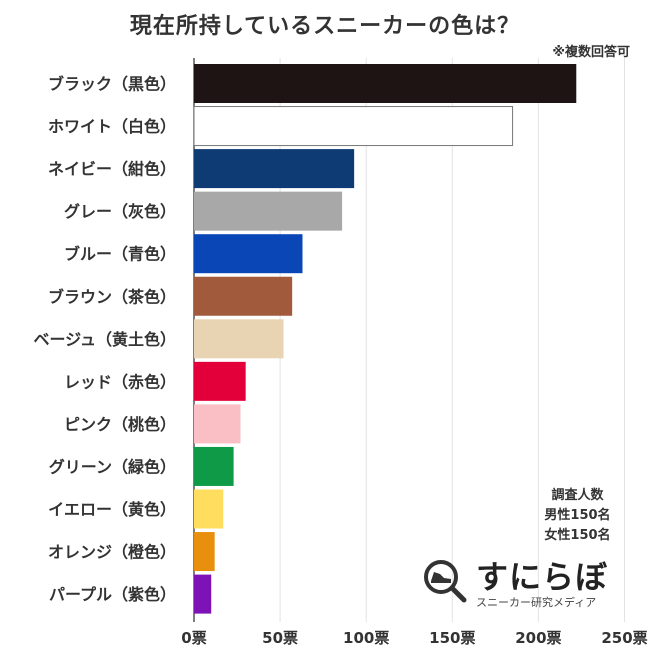 The width and height of the screenshot is (650, 650). Describe the element at coordinates (104, 339) in the screenshot. I see `category-label: ベージュ（黄土色）` at that location.